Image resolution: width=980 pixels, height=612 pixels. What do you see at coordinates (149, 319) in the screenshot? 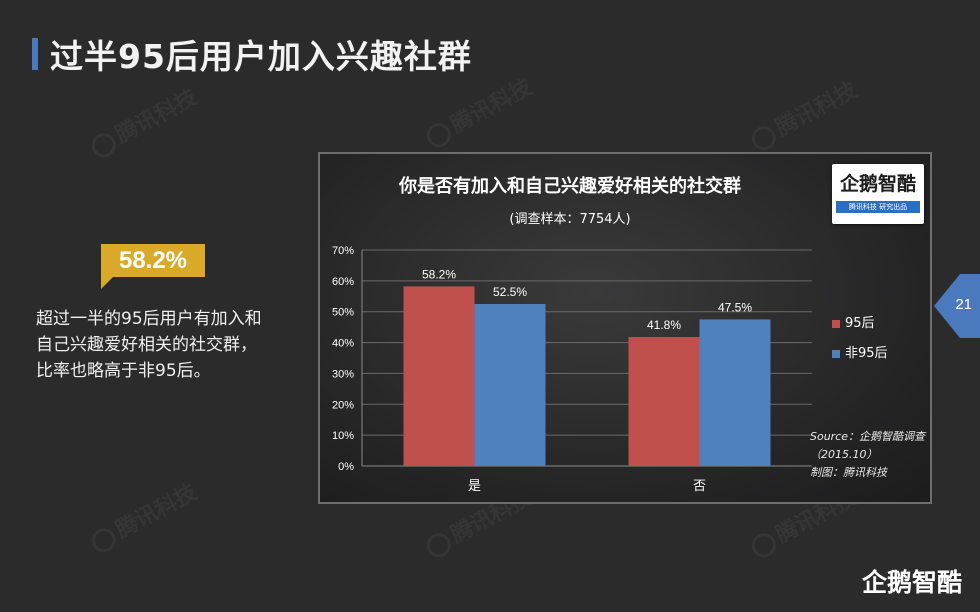
I see `description-line: 超过一半的95后用户有加入和` at bounding box center [149, 319].